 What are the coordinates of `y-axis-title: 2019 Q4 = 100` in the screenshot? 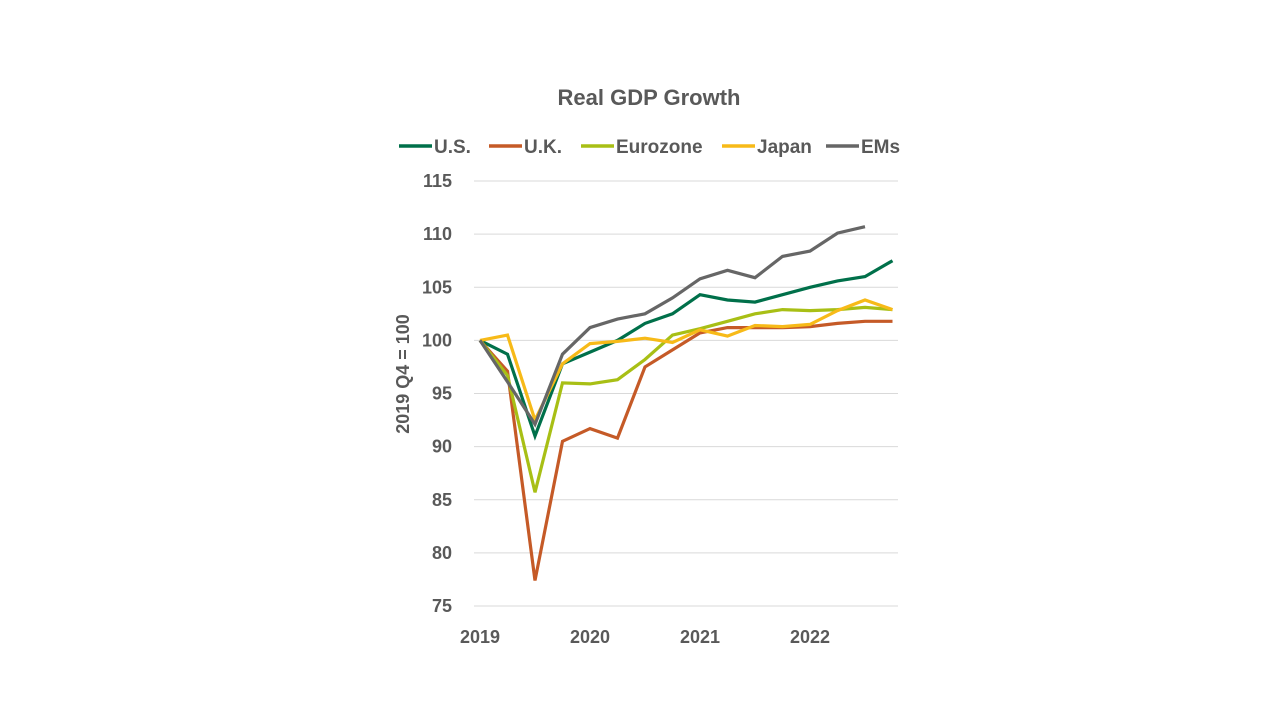 It's located at (403, 374).